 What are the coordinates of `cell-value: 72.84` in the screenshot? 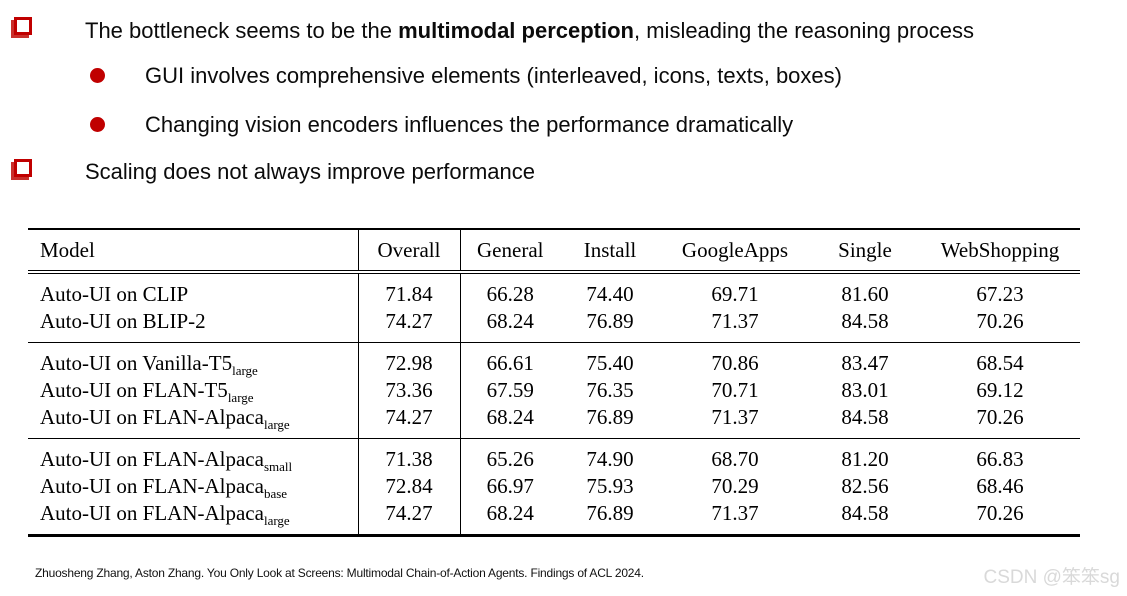 It's located at (409, 486).